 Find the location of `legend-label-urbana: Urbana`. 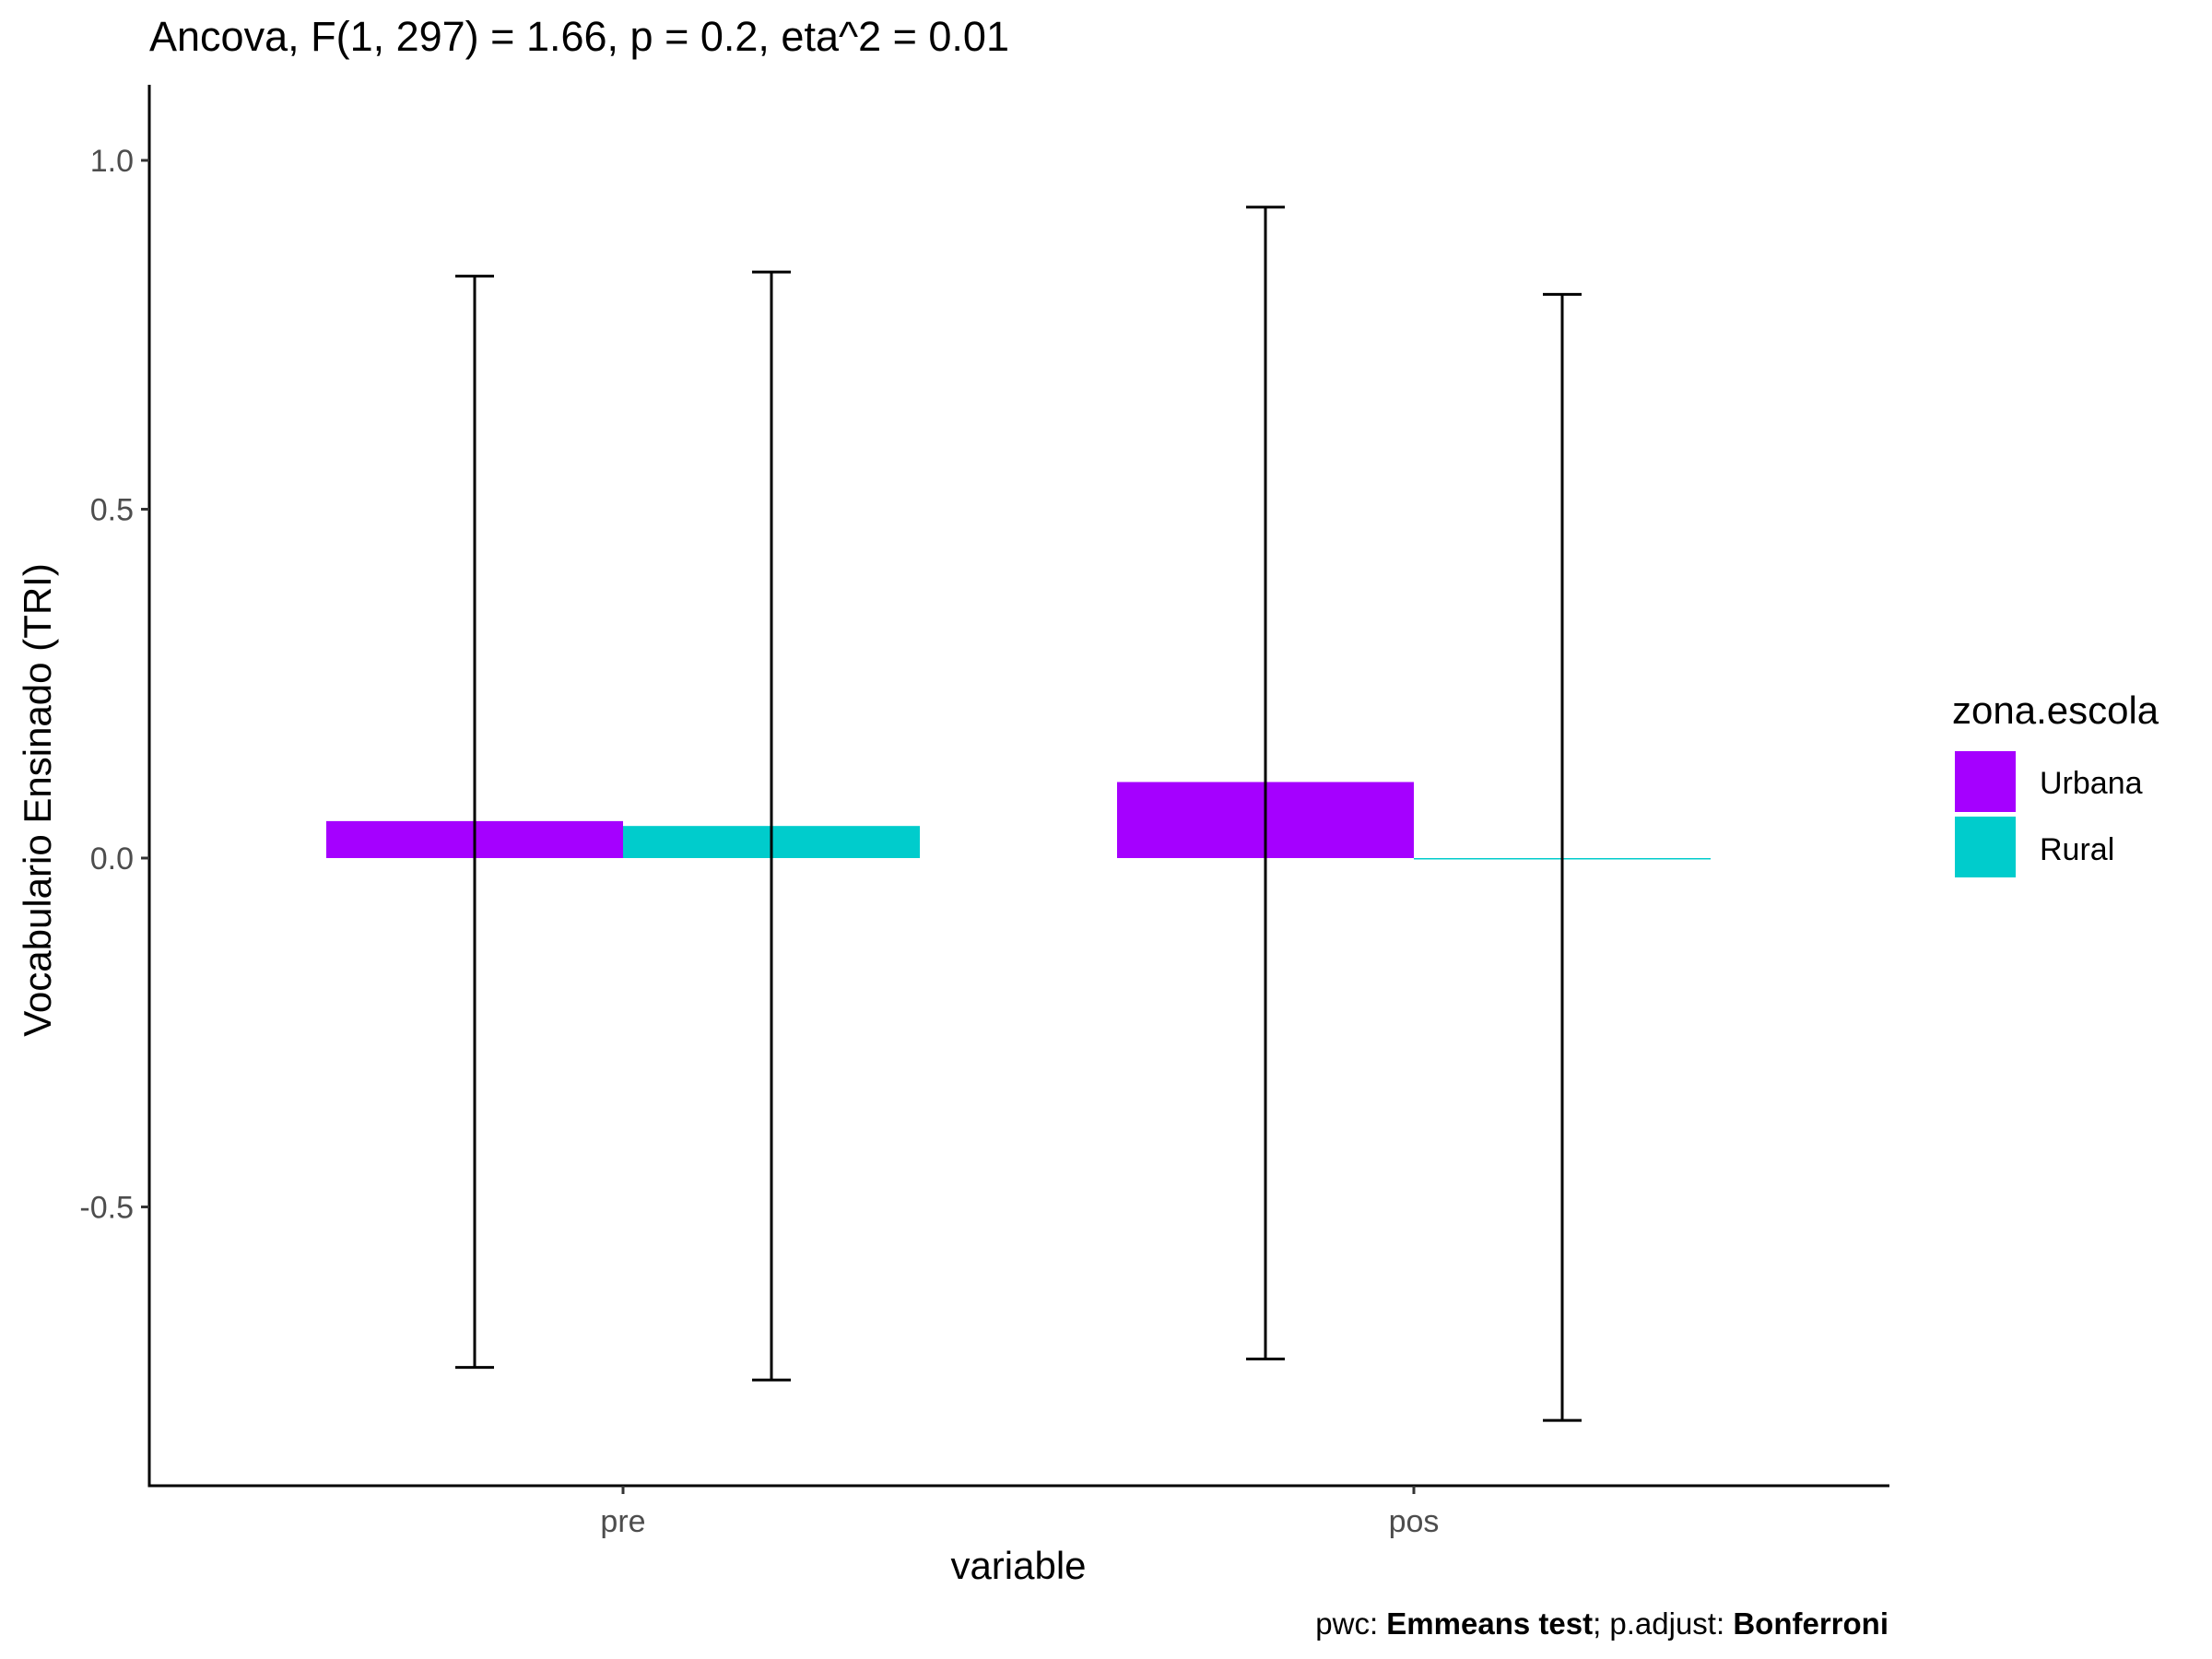

legend-label-urbana: Urbana is located at coordinates (2091, 783).